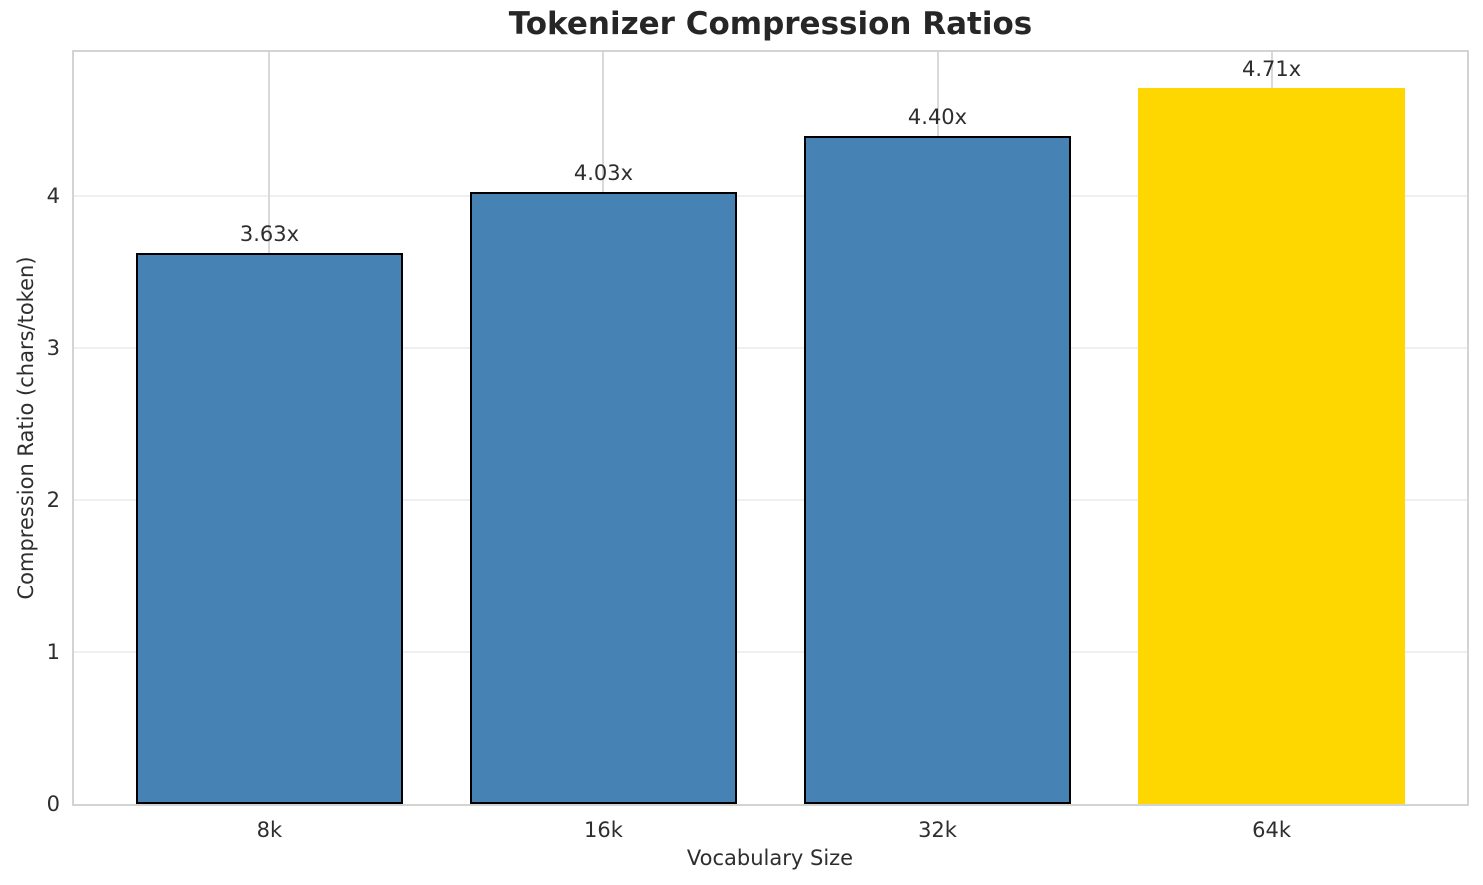 The image size is (1483, 885). Describe the element at coordinates (937, 469) in the screenshot. I see `bar-32k` at that location.